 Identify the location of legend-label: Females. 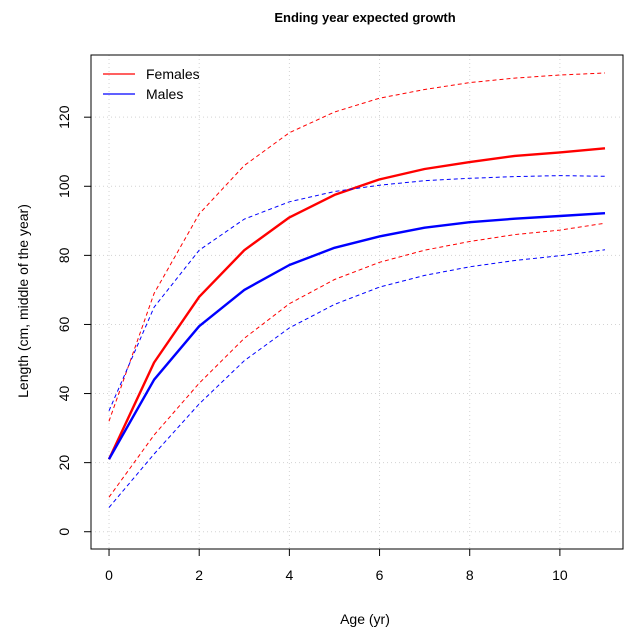
(173, 74).